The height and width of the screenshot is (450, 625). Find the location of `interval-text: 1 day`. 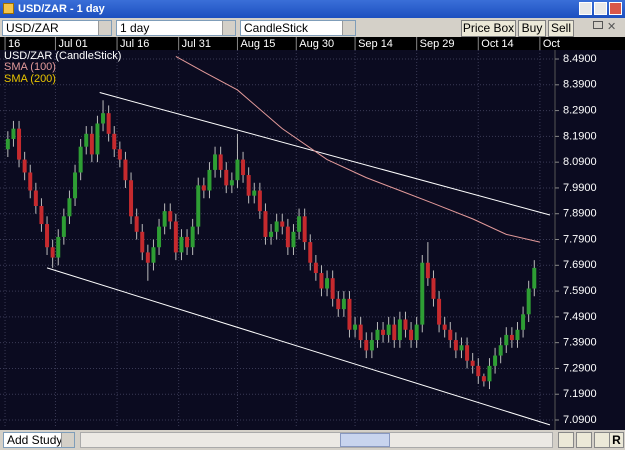

interval-text: 1 day is located at coordinates (135, 28).